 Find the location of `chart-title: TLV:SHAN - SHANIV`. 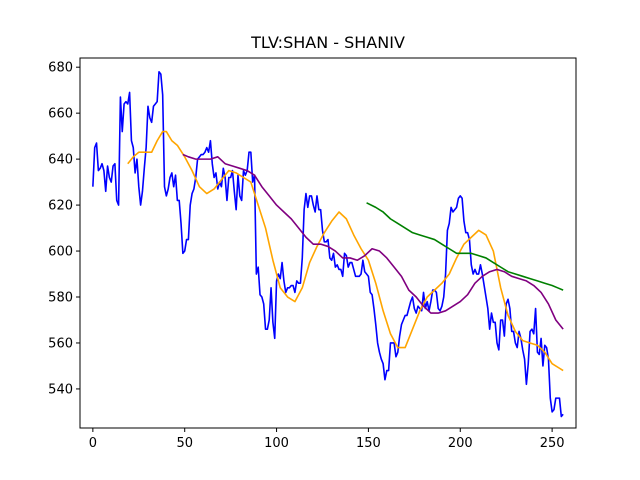

chart-title: TLV:SHAN - SHANIV is located at coordinates (327, 42).